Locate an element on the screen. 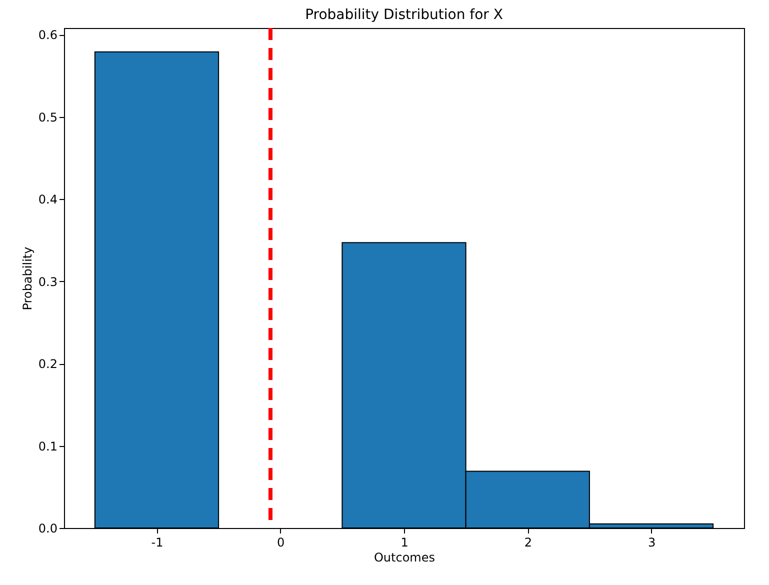 This screenshot has width=769, height=585. x-tick-label: 3 is located at coordinates (652, 543).